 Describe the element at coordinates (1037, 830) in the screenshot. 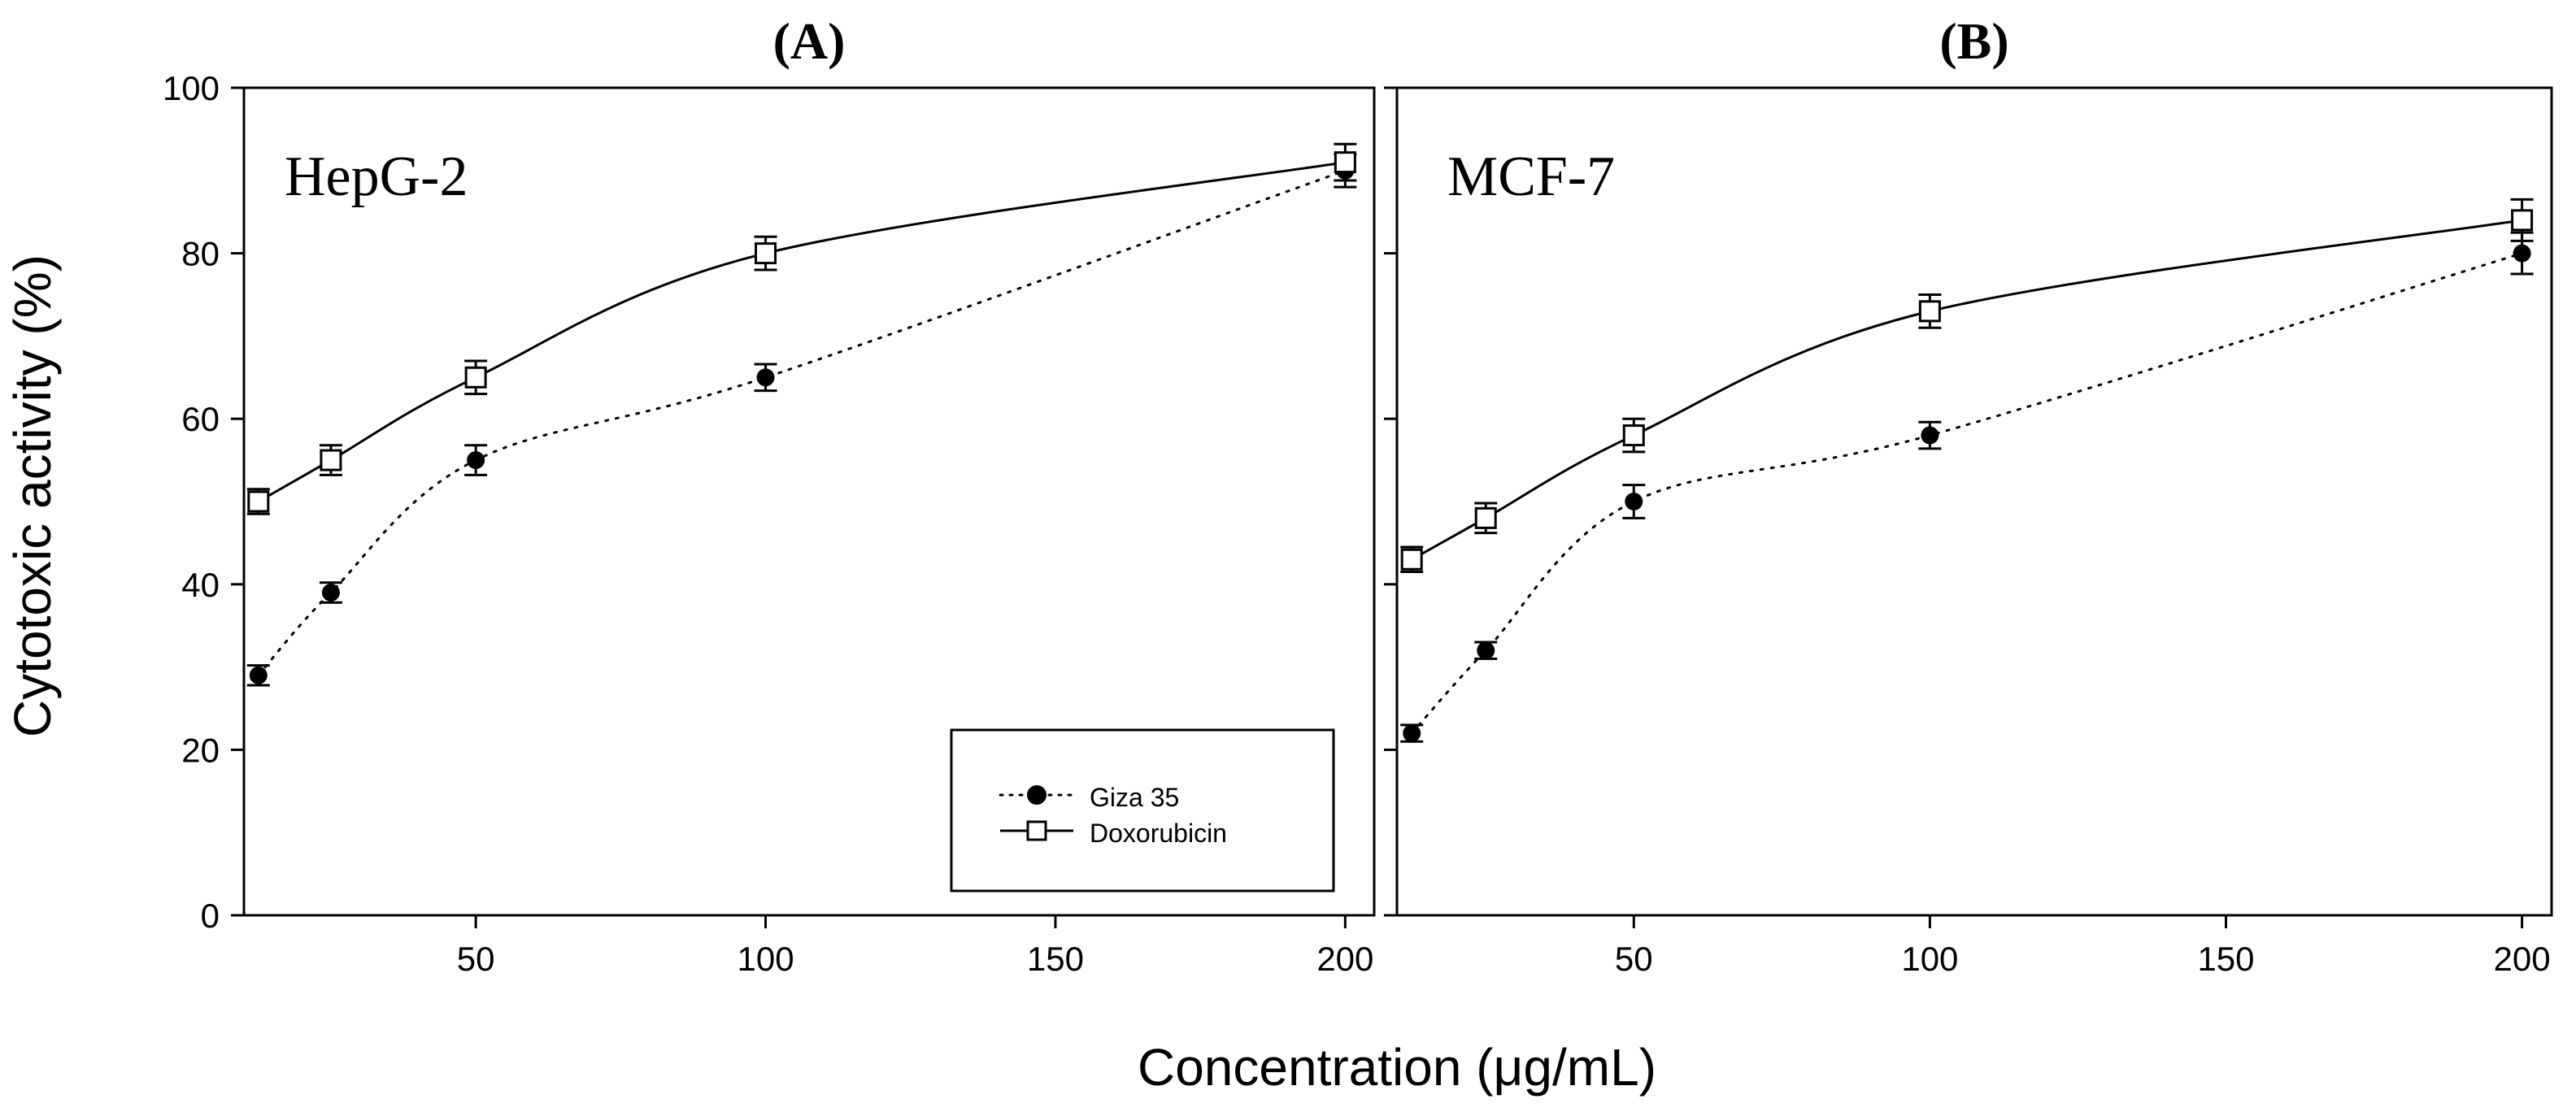

I see `legend-dox-marker-icon` at that location.